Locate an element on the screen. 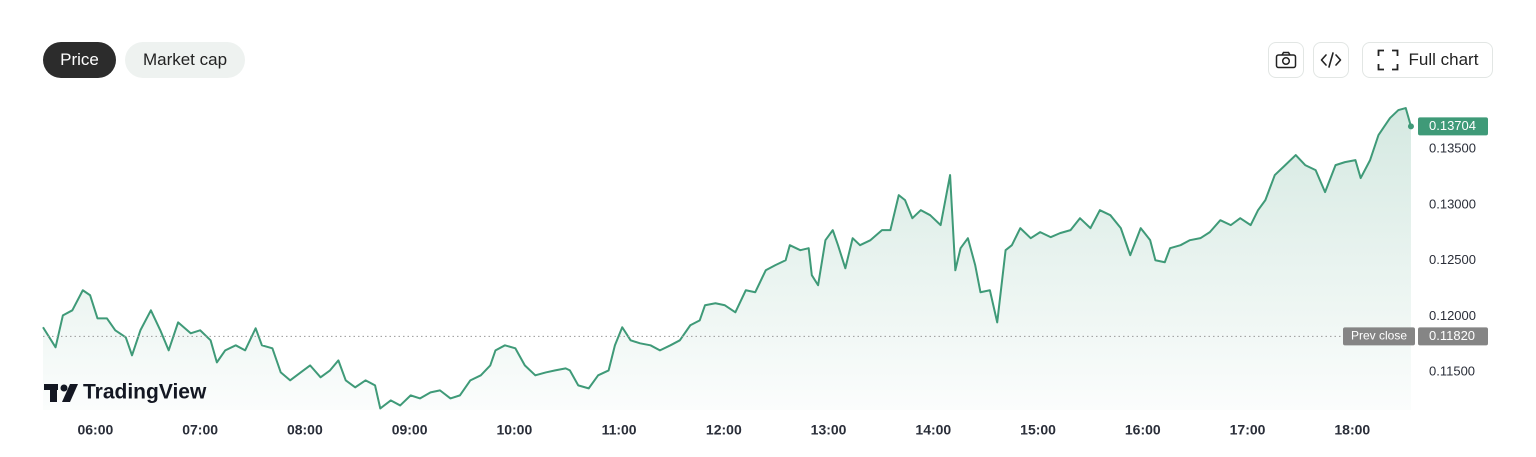 This screenshot has height=457, width=1536. last-value-label: 0.13704 is located at coordinates (1452, 125).